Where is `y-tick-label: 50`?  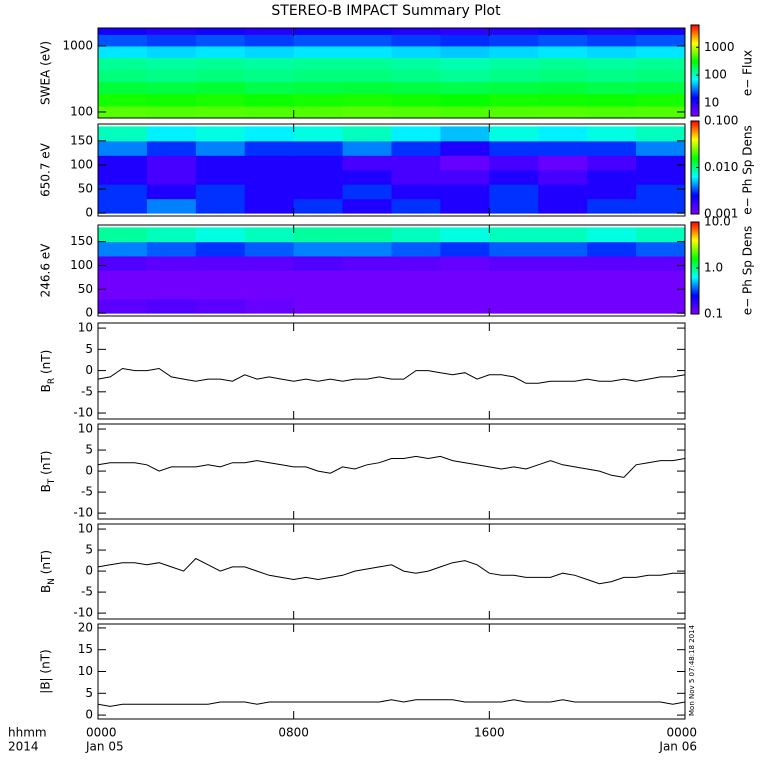 y-tick-label: 50 is located at coordinates (85, 189).